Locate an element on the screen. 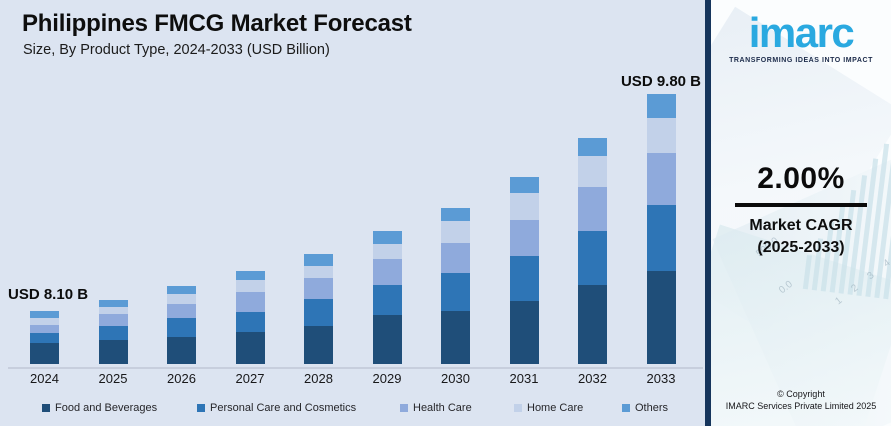 The height and width of the screenshot is (426, 891). x-axis-label-2030: 2030 is located at coordinates (455, 378).